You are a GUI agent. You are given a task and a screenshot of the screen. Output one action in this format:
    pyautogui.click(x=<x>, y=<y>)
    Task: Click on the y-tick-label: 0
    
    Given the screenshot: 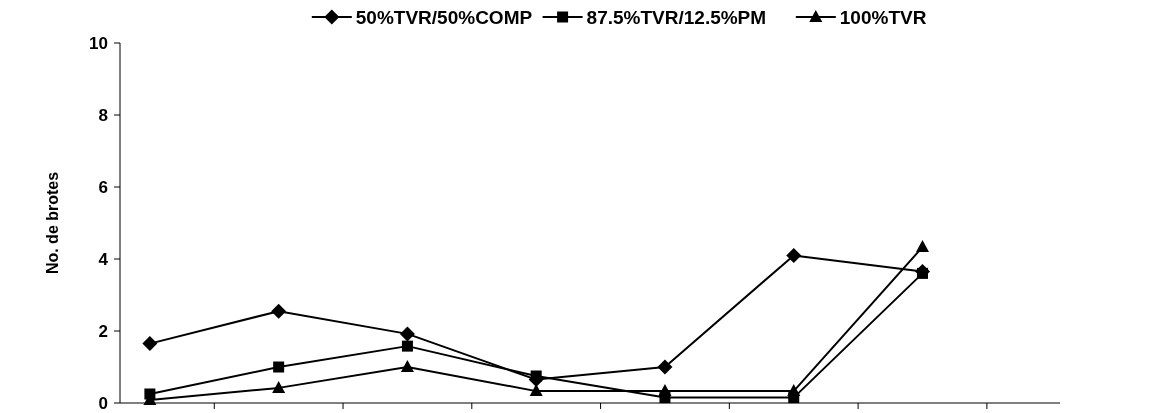 What is the action you would take?
    pyautogui.click(x=103, y=403)
    